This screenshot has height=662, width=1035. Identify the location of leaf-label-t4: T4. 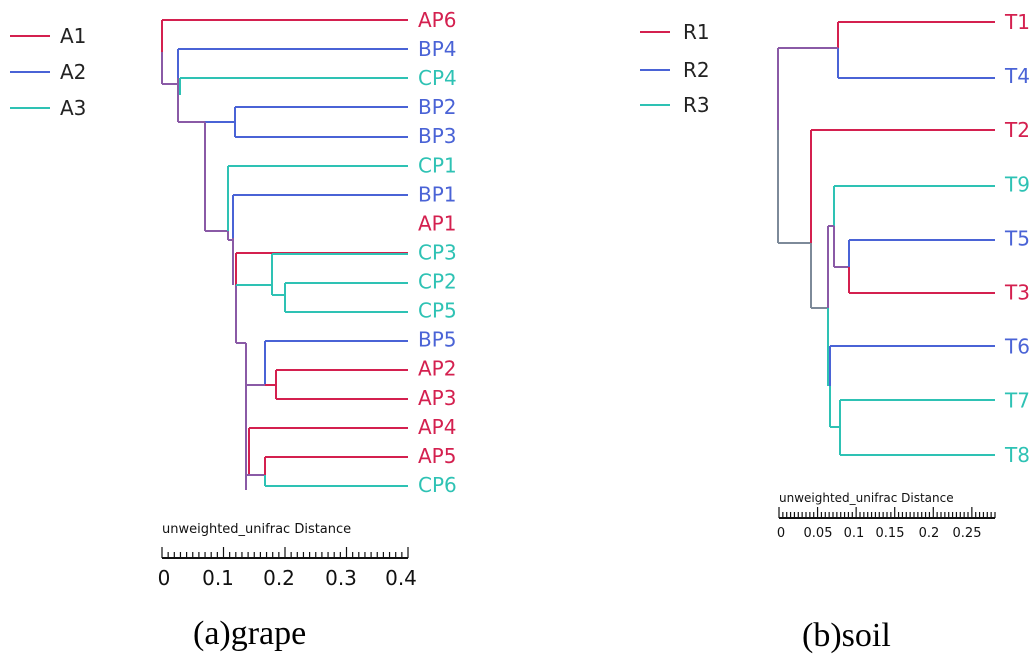
(1017, 76).